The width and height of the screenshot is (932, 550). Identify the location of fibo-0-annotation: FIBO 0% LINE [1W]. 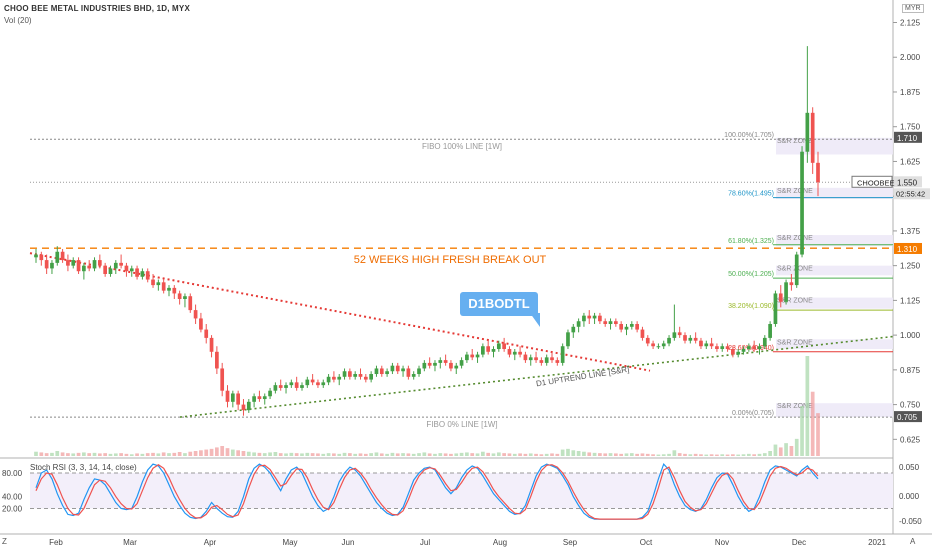
(461, 424).